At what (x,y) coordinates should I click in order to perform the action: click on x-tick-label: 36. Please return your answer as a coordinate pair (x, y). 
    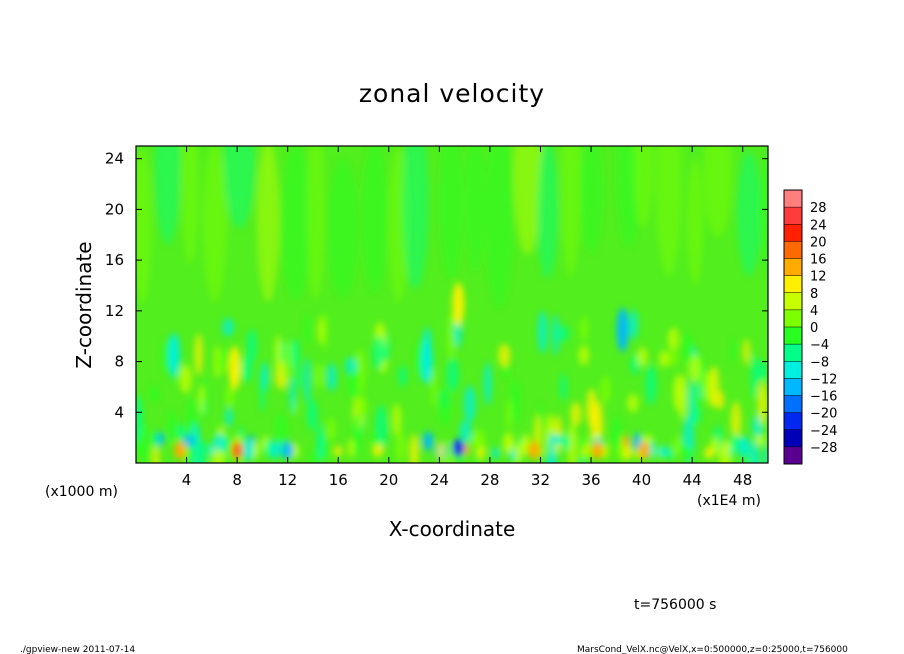
    Looking at the image, I should click on (590, 480).